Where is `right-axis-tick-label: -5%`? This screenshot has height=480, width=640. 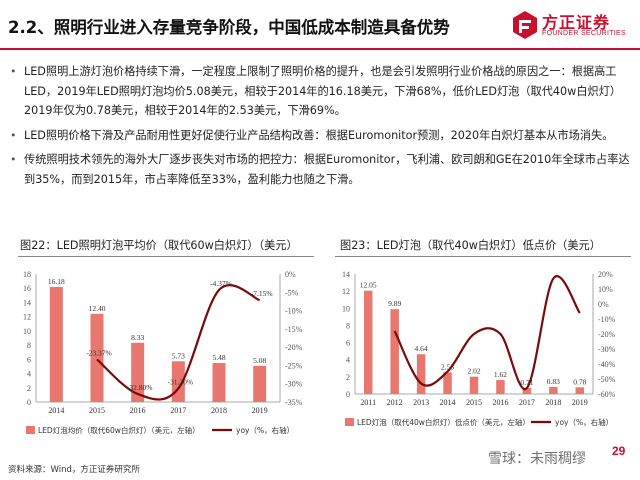
right-axis-tick-label: -5% is located at coordinates (292, 292).